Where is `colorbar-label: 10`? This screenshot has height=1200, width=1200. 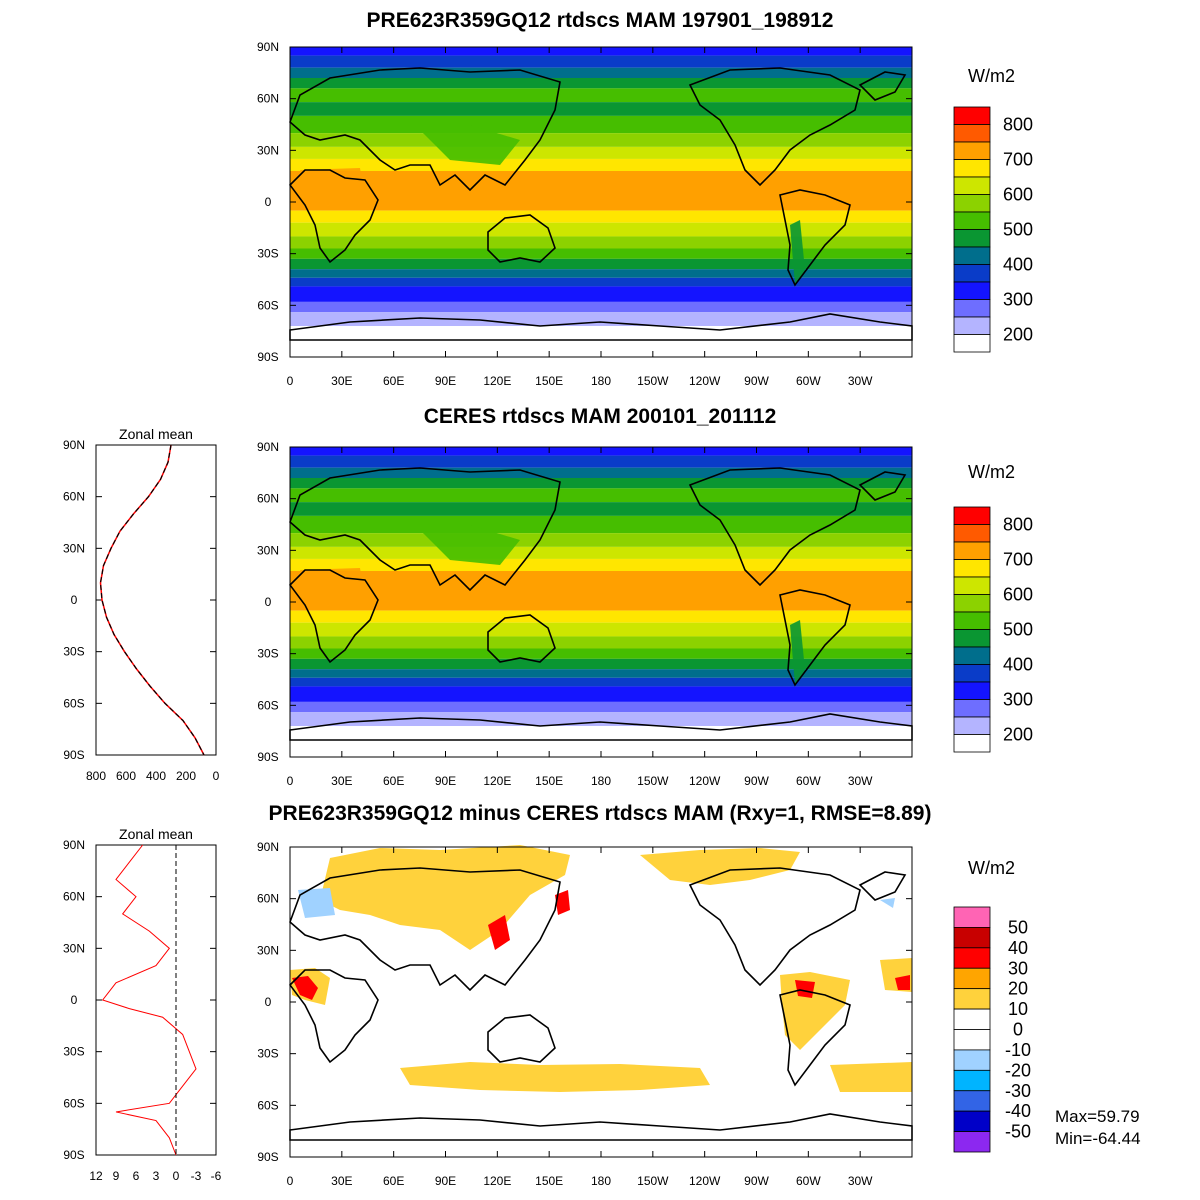
colorbar-label: 10 is located at coordinates (1018, 1009).